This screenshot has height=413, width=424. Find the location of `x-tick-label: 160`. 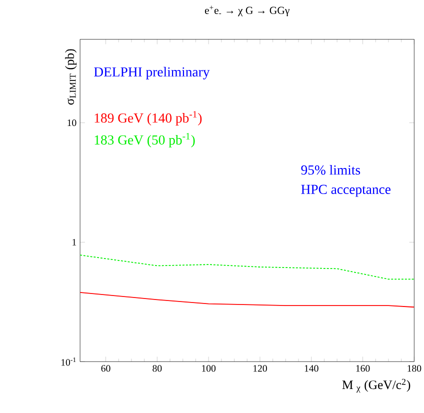

x-tick-label: 160 is located at coordinates (363, 368).